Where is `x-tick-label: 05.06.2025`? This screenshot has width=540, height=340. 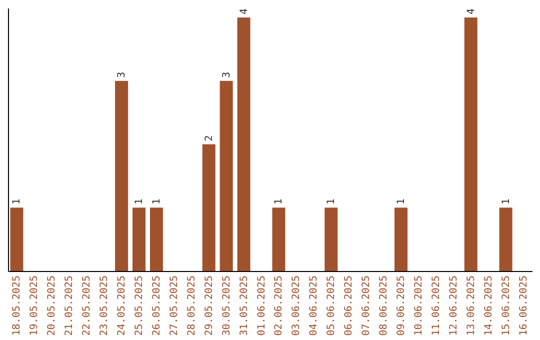
x-tick-label: 05.06.2025 is located at coordinates (332, 306).